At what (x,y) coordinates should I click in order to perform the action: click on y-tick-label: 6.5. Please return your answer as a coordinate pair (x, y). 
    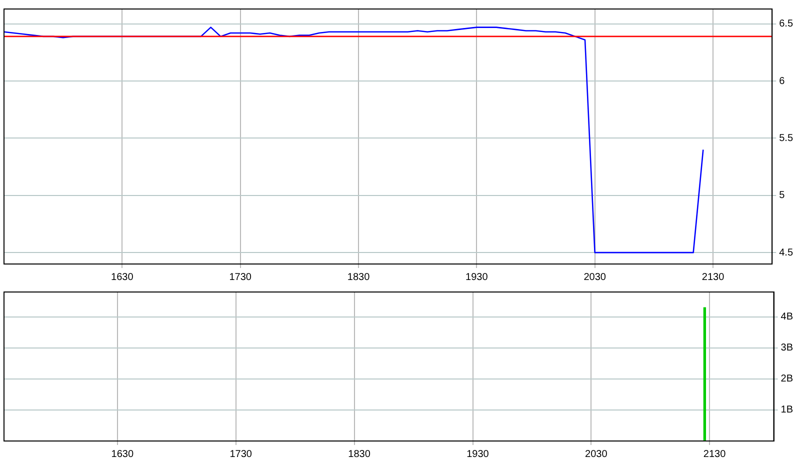
    Looking at the image, I should click on (786, 24).